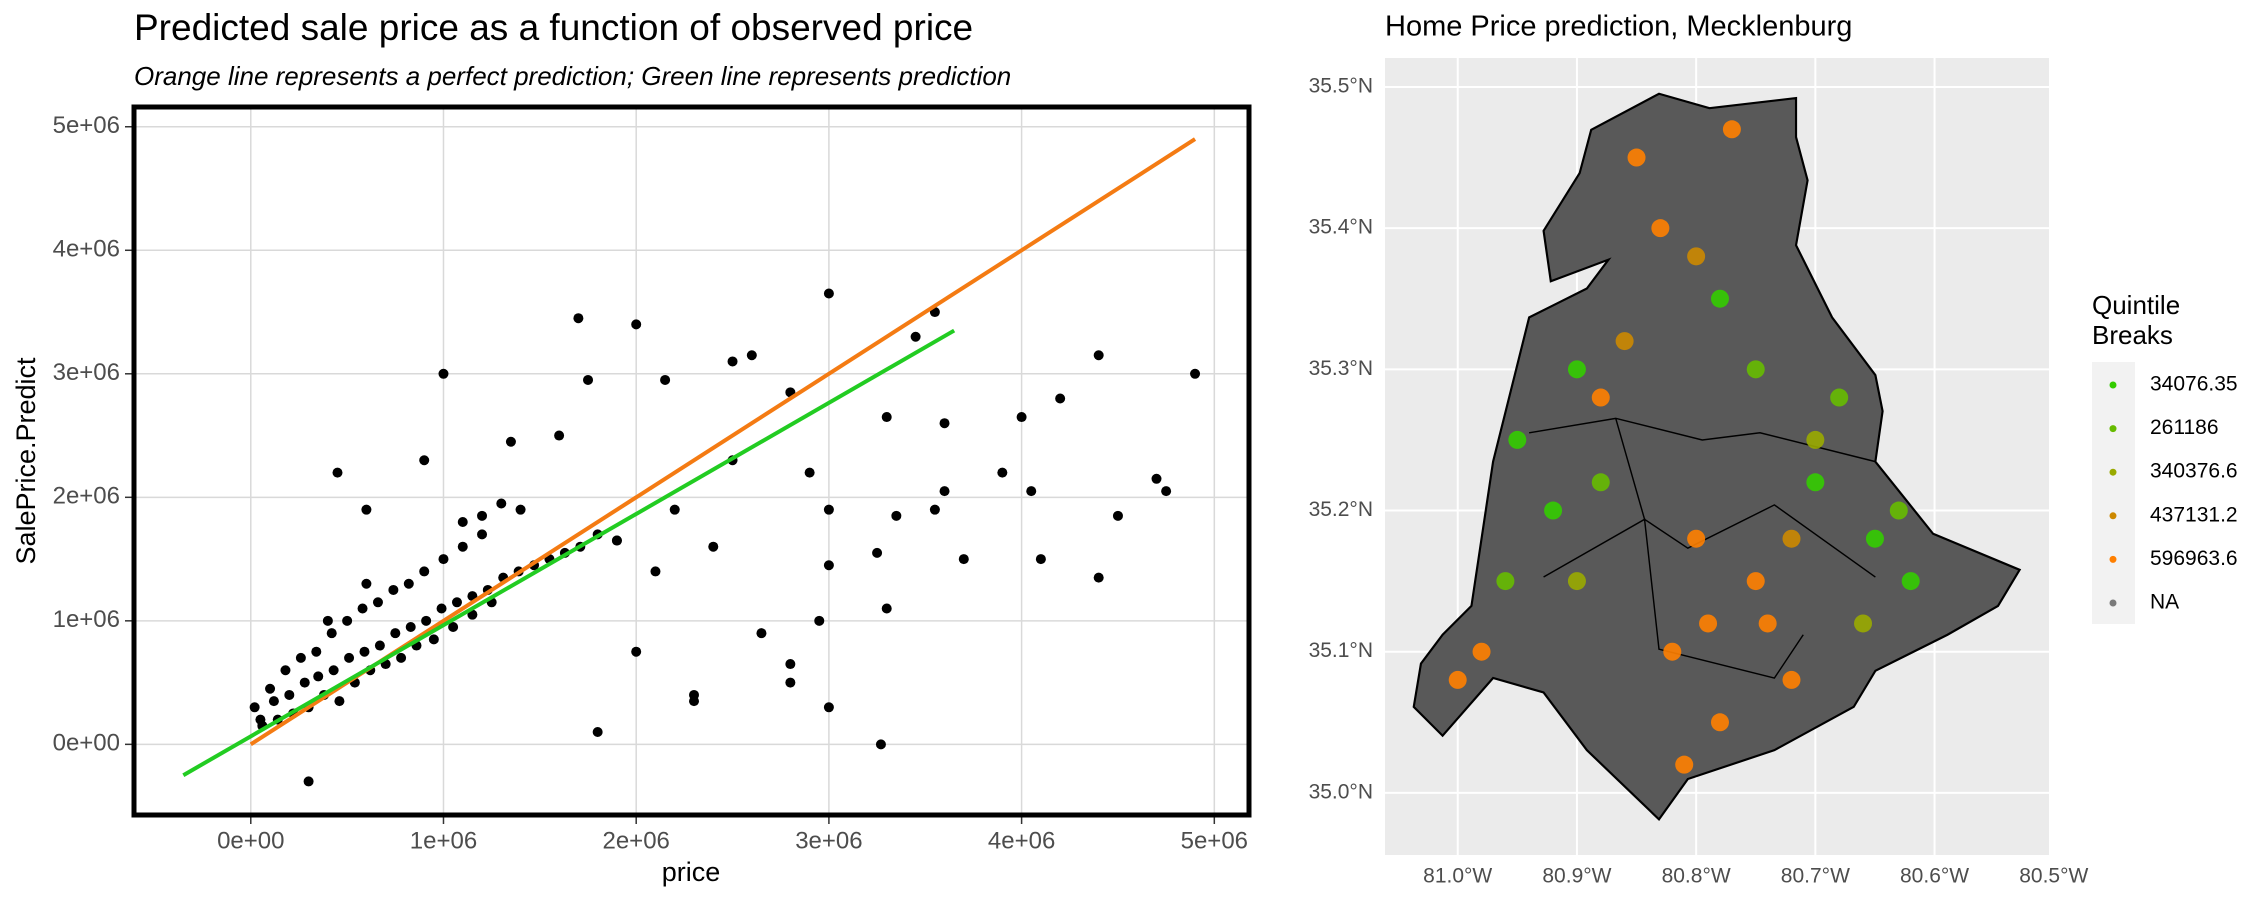 This screenshot has width=2262, height=904. I want to click on x-tick-label: 0e+00, so click(250, 840).